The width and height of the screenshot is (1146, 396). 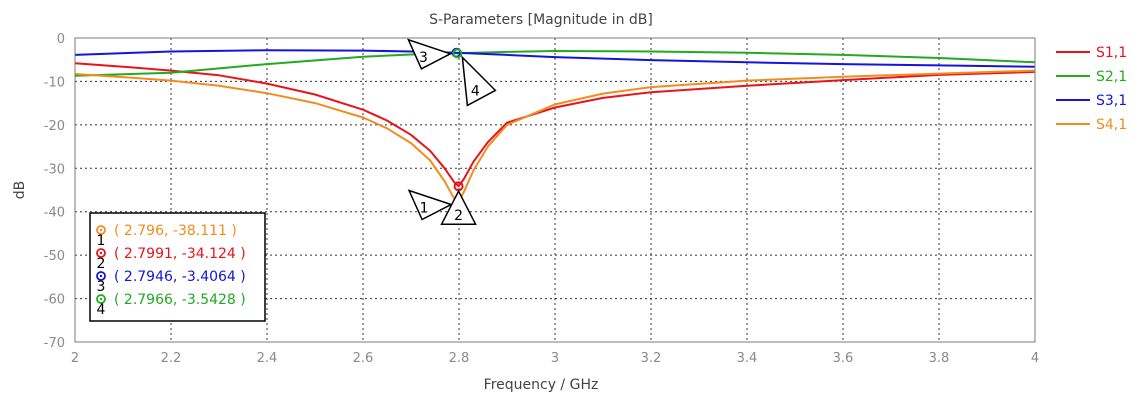 I want to click on marker-label-4: 4, so click(x=475, y=91).